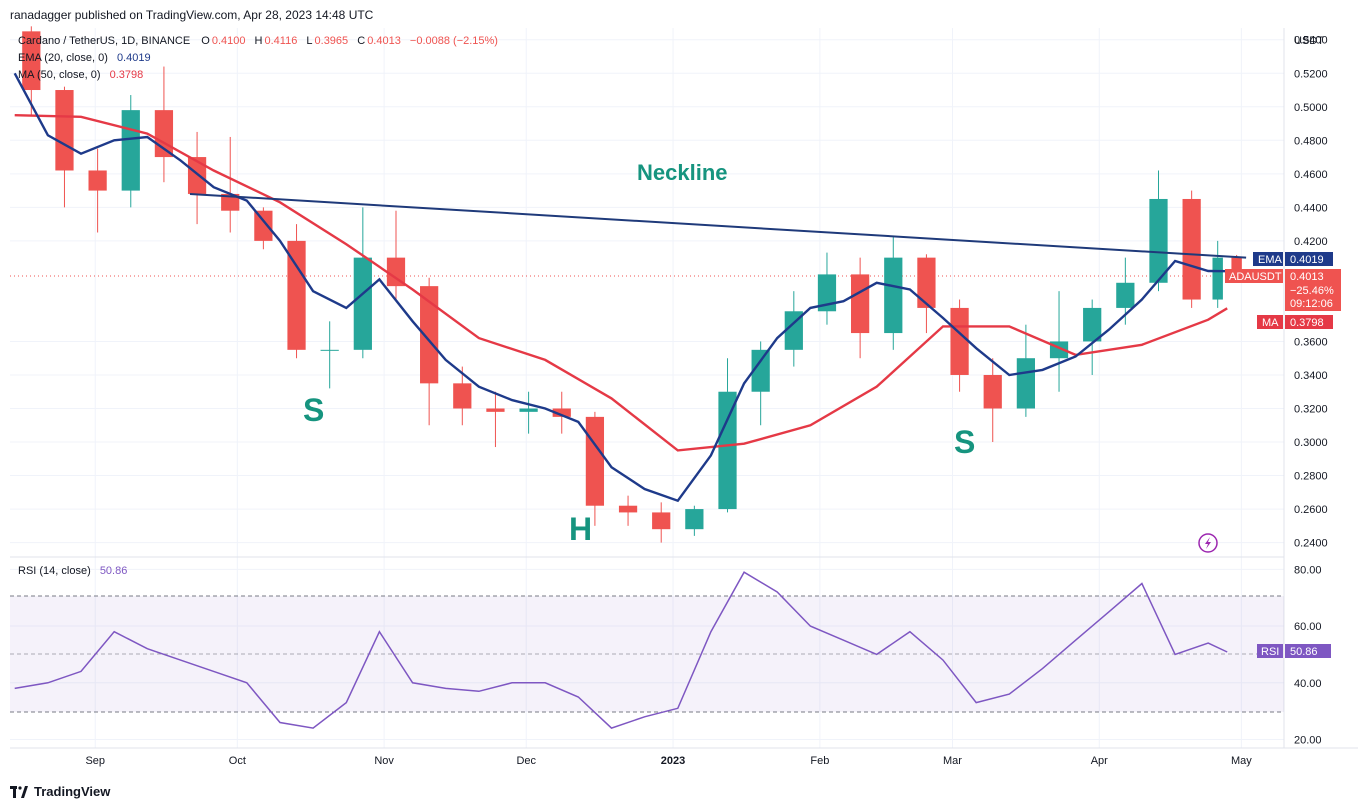 The image size is (1358, 809). I want to click on tradingview-logo-icon, so click(19, 791).